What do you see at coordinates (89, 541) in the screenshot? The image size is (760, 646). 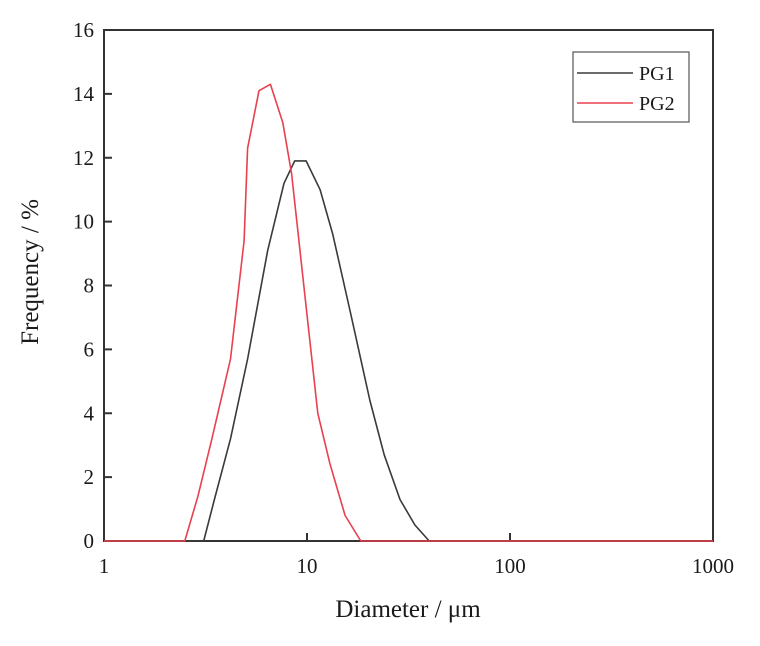 I see `y-tick-label: 0` at bounding box center [89, 541].